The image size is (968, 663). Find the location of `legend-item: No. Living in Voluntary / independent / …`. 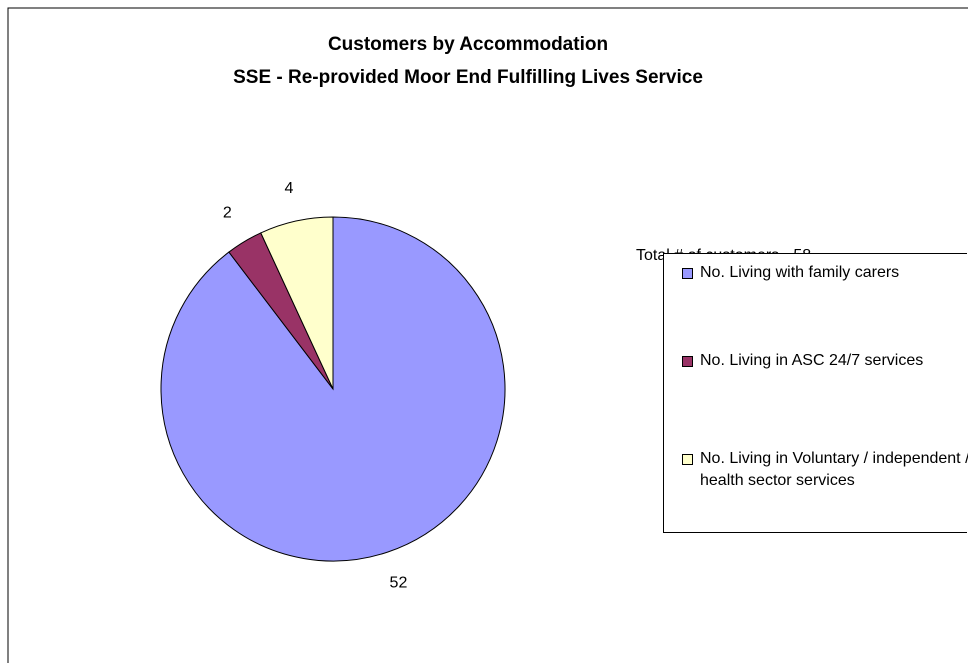

legend-item: No. Living in Voluntary / independent / … is located at coordinates (825, 470).